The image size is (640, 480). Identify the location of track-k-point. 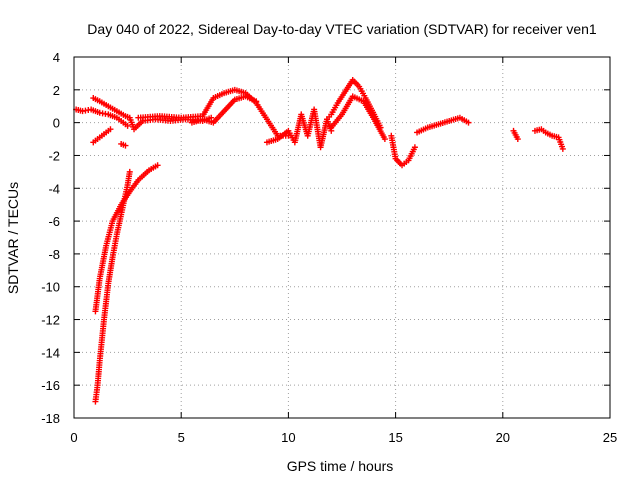
(468, 122).